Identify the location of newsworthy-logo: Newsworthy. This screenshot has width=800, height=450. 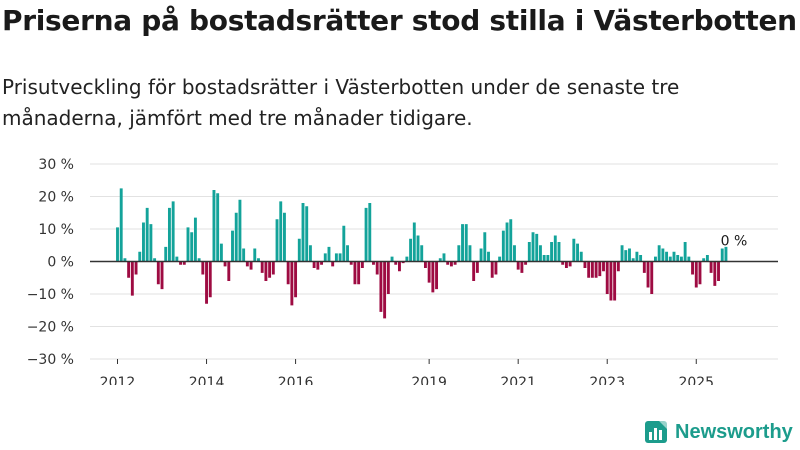
(719, 432).